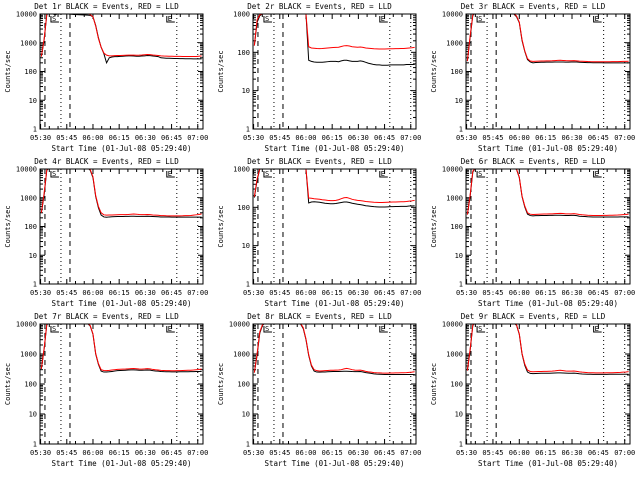 This screenshot has width=640, height=480. What do you see at coordinates (319, 316) in the screenshot?
I see `panel-title: Det 8r BLACK = Events, RED = LLD` at bounding box center [319, 316].